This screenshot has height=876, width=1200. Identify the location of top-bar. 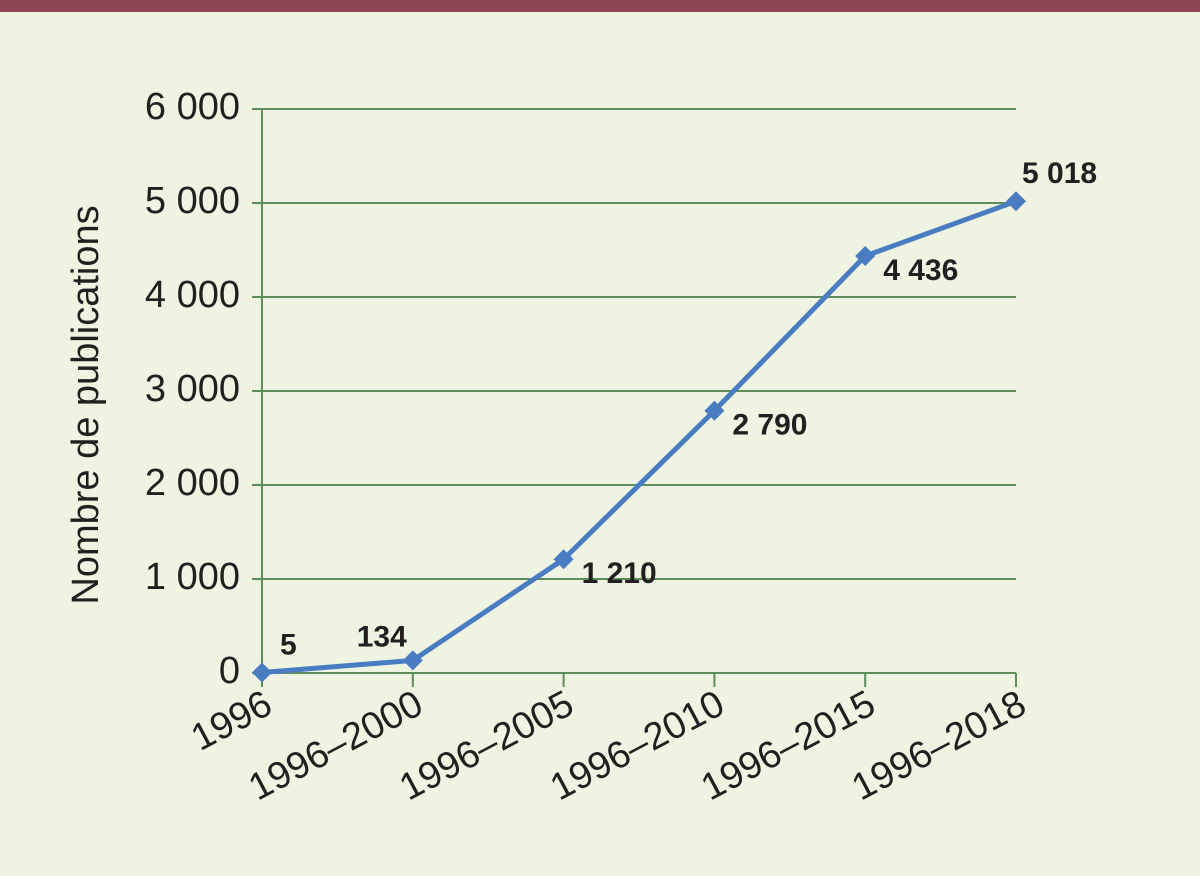
(600, 6).